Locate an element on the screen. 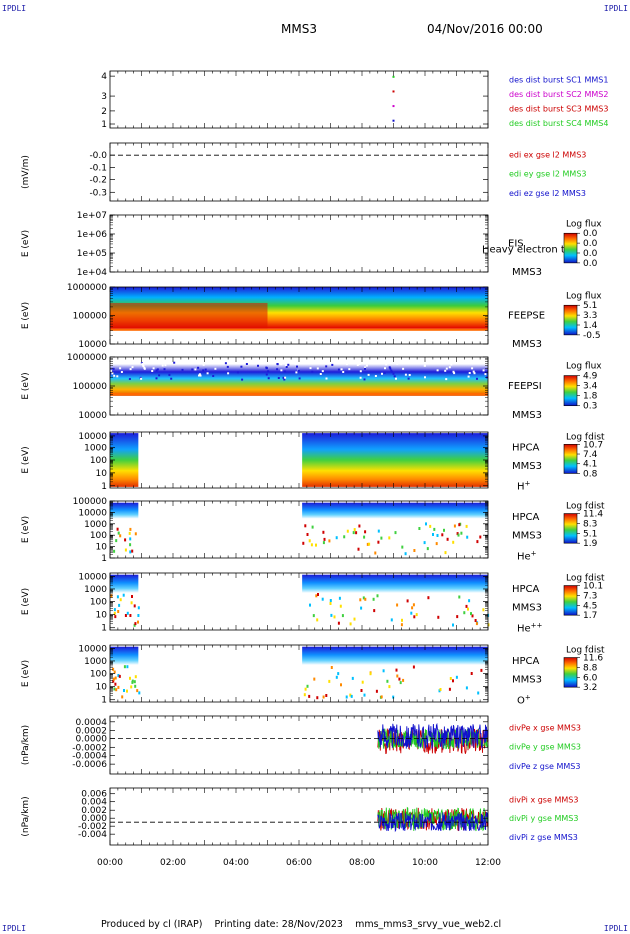 The height and width of the screenshot is (934, 630). colorbar-tick-label: 6.0 is located at coordinates (590, 678).